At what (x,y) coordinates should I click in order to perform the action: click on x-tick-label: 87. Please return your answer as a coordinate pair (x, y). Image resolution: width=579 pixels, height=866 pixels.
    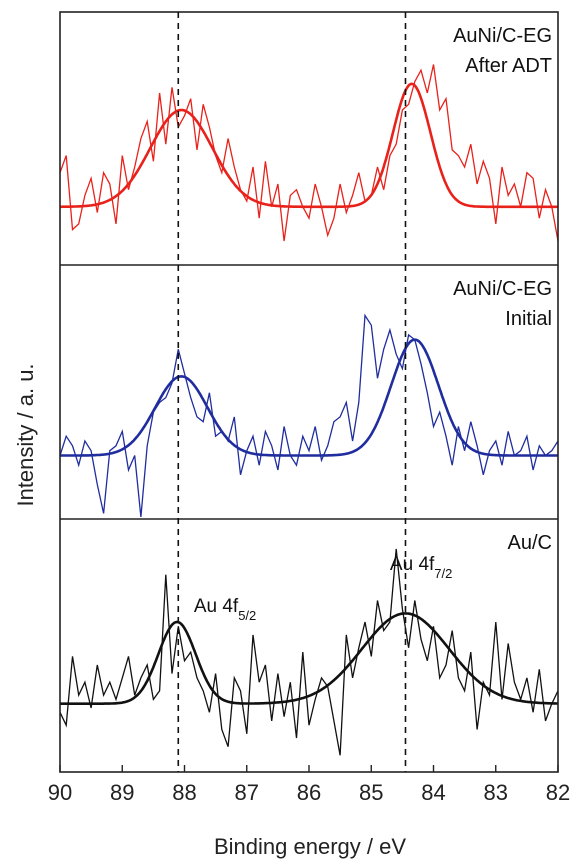
    Looking at the image, I should click on (247, 792).